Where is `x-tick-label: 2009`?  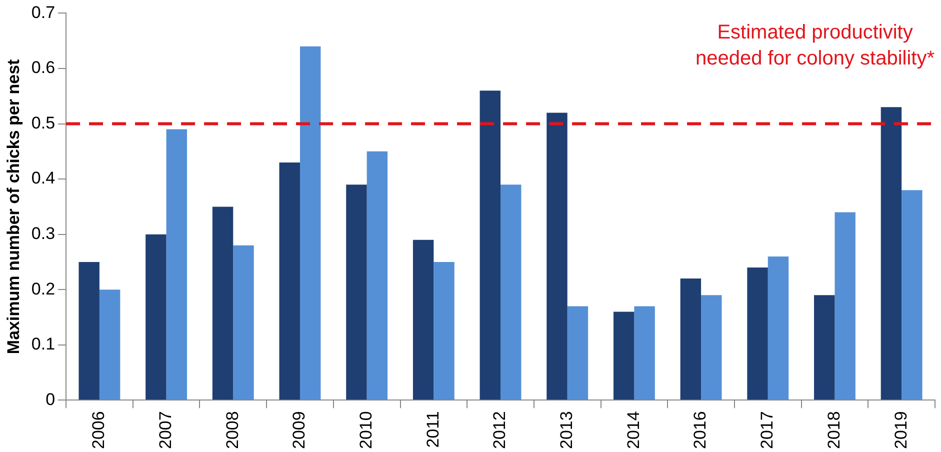 x-tick-label: 2009 is located at coordinates (299, 430).